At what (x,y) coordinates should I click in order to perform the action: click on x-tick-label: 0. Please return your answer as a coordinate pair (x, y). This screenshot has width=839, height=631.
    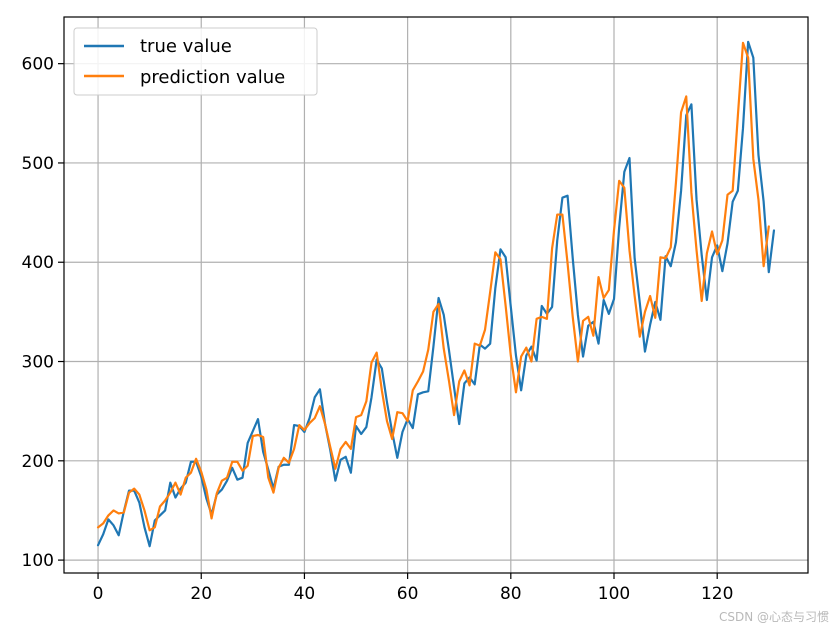
    Looking at the image, I should click on (98, 594).